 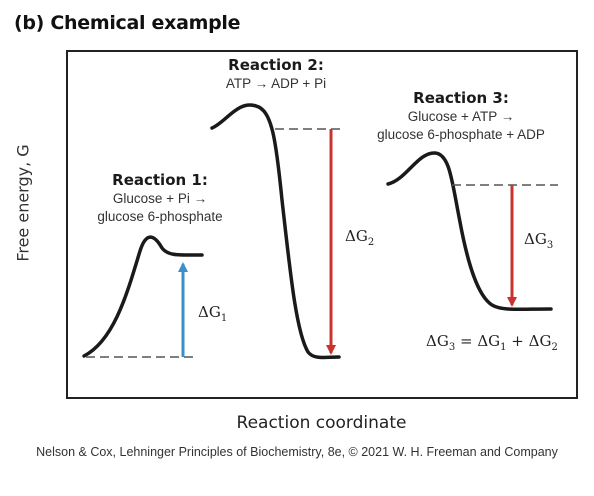 I want to click on delta-g1-label: ΔG1, so click(x=212, y=313).